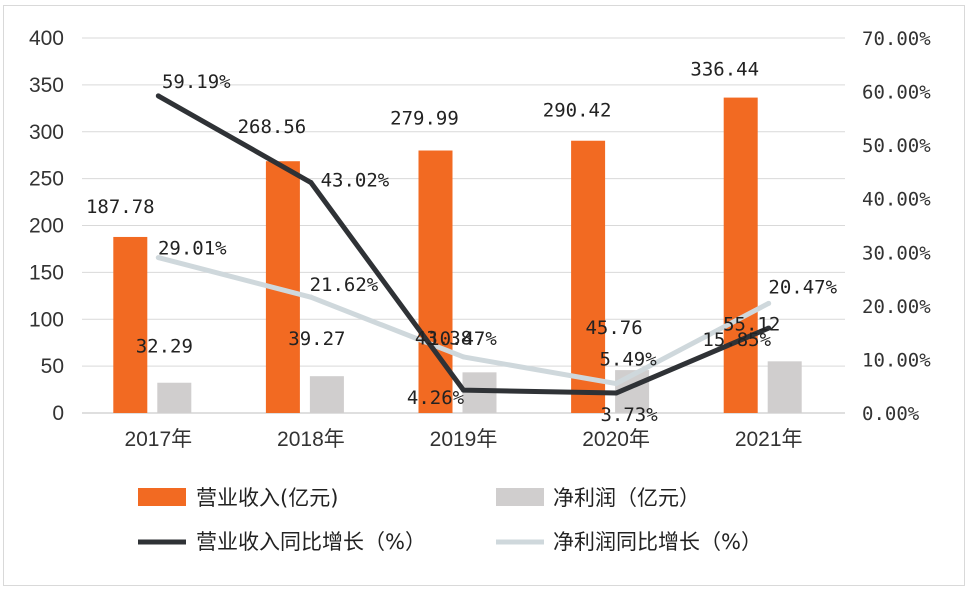 The width and height of the screenshot is (969, 590). What do you see at coordinates (626, 498) in the screenshot?
I see `legend-label-net-profit: 净利润（亿元）` at bounding box center [626, 498].